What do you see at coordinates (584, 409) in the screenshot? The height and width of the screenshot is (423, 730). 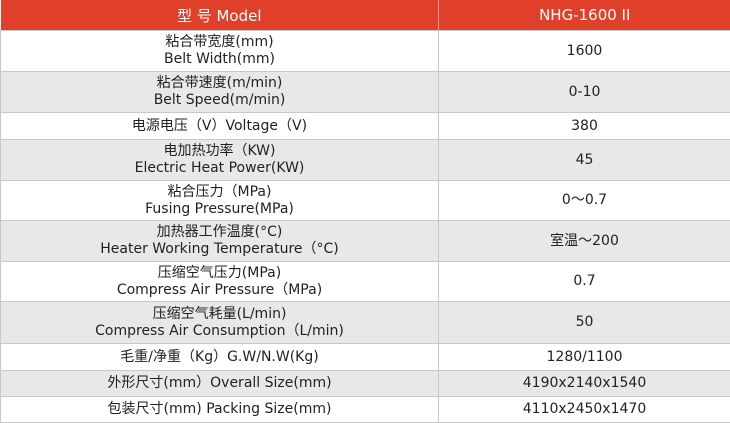 I see `row-value: 4110x2450x1470` at bounding box center [584, 409].